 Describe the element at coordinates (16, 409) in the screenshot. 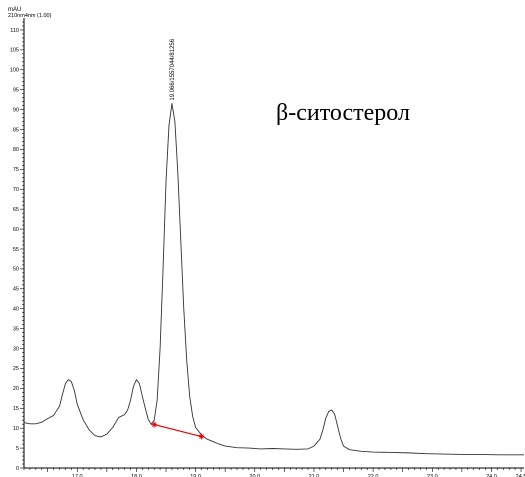

I see `y-tick-label: 15` at that location.